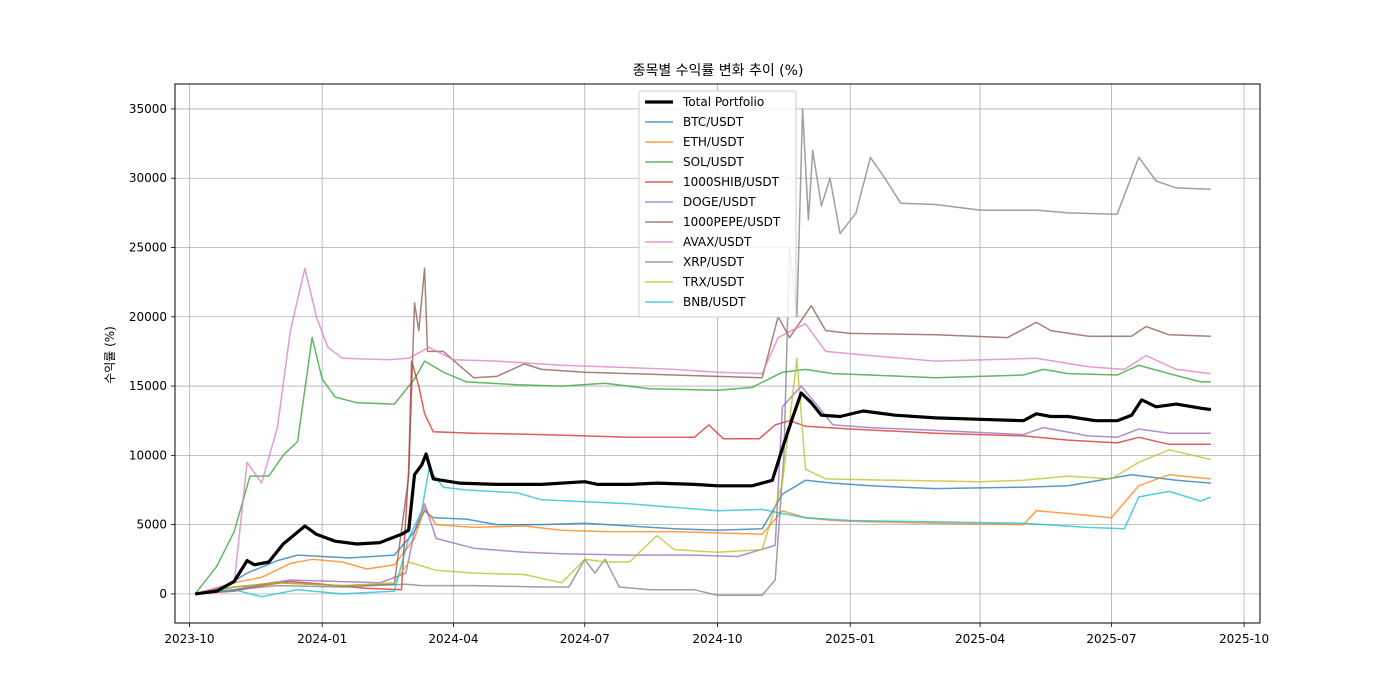  I want to click on legend-label-1000shib-usdt: 1000SHIB/USDT, so click(731, 182).